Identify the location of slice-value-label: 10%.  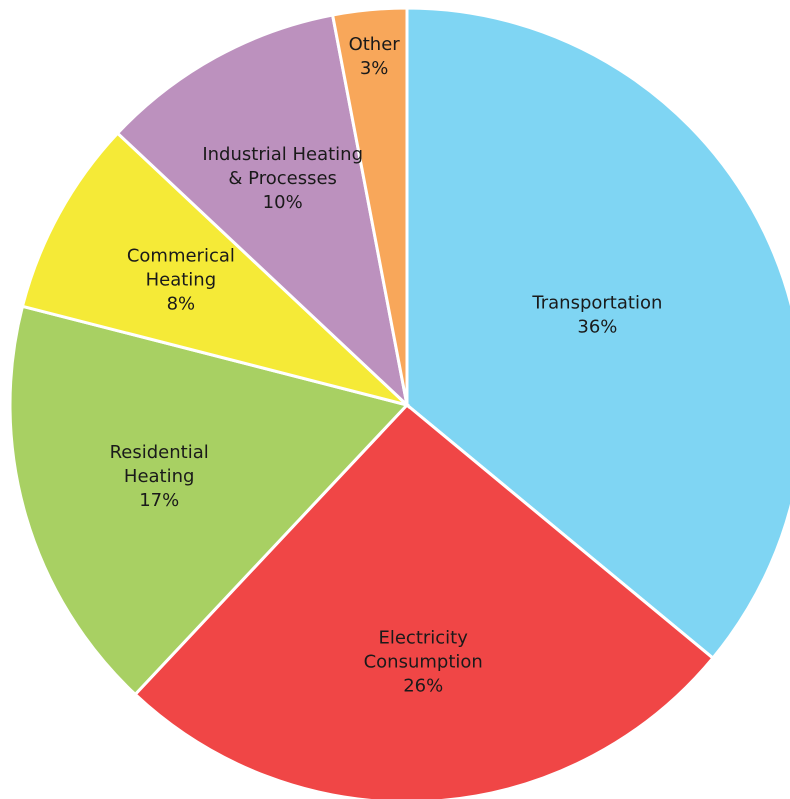
(283, 202).